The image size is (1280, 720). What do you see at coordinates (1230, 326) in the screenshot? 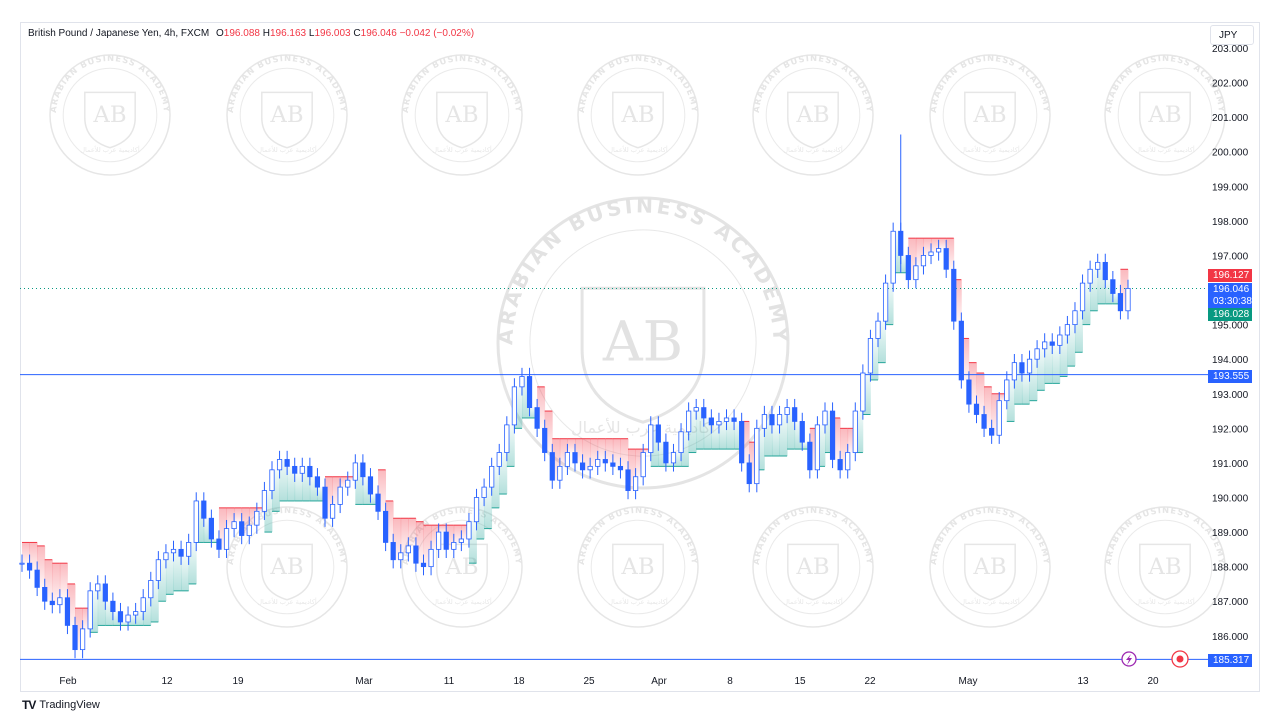
I see `y-tick-label: 195.000` at bounding box center [1230, 326].